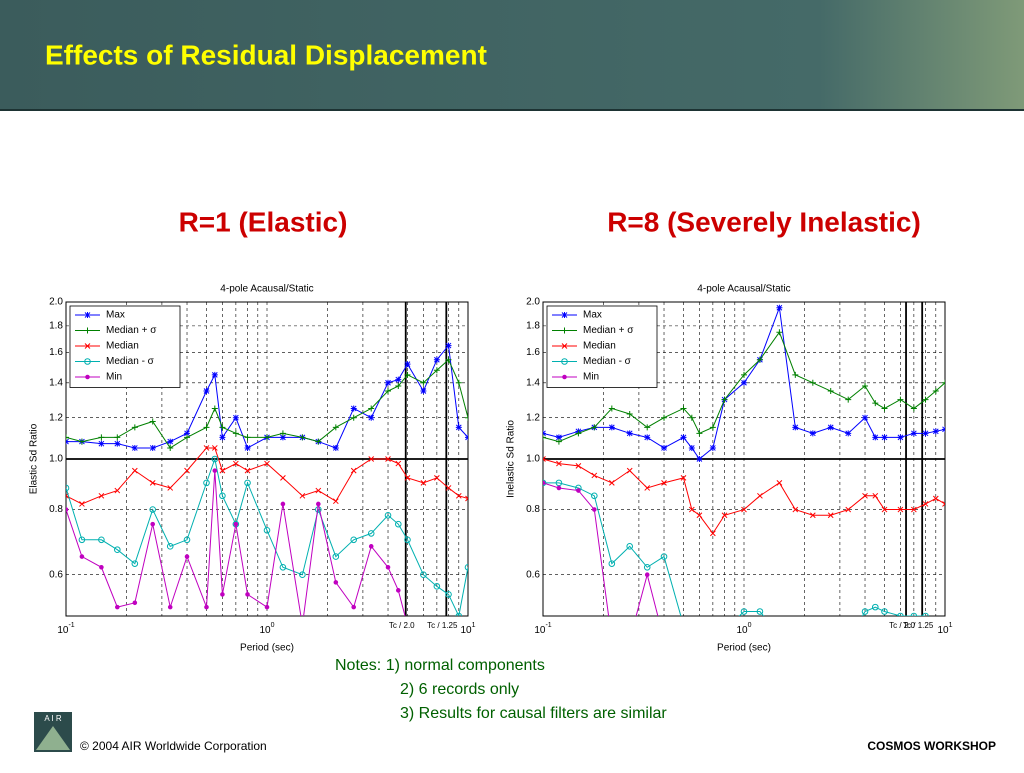  What do you see at coordinates (750, 625) in the screenshot?
I see `x-tick-exponent: 0` at bounding box center [750, 625].